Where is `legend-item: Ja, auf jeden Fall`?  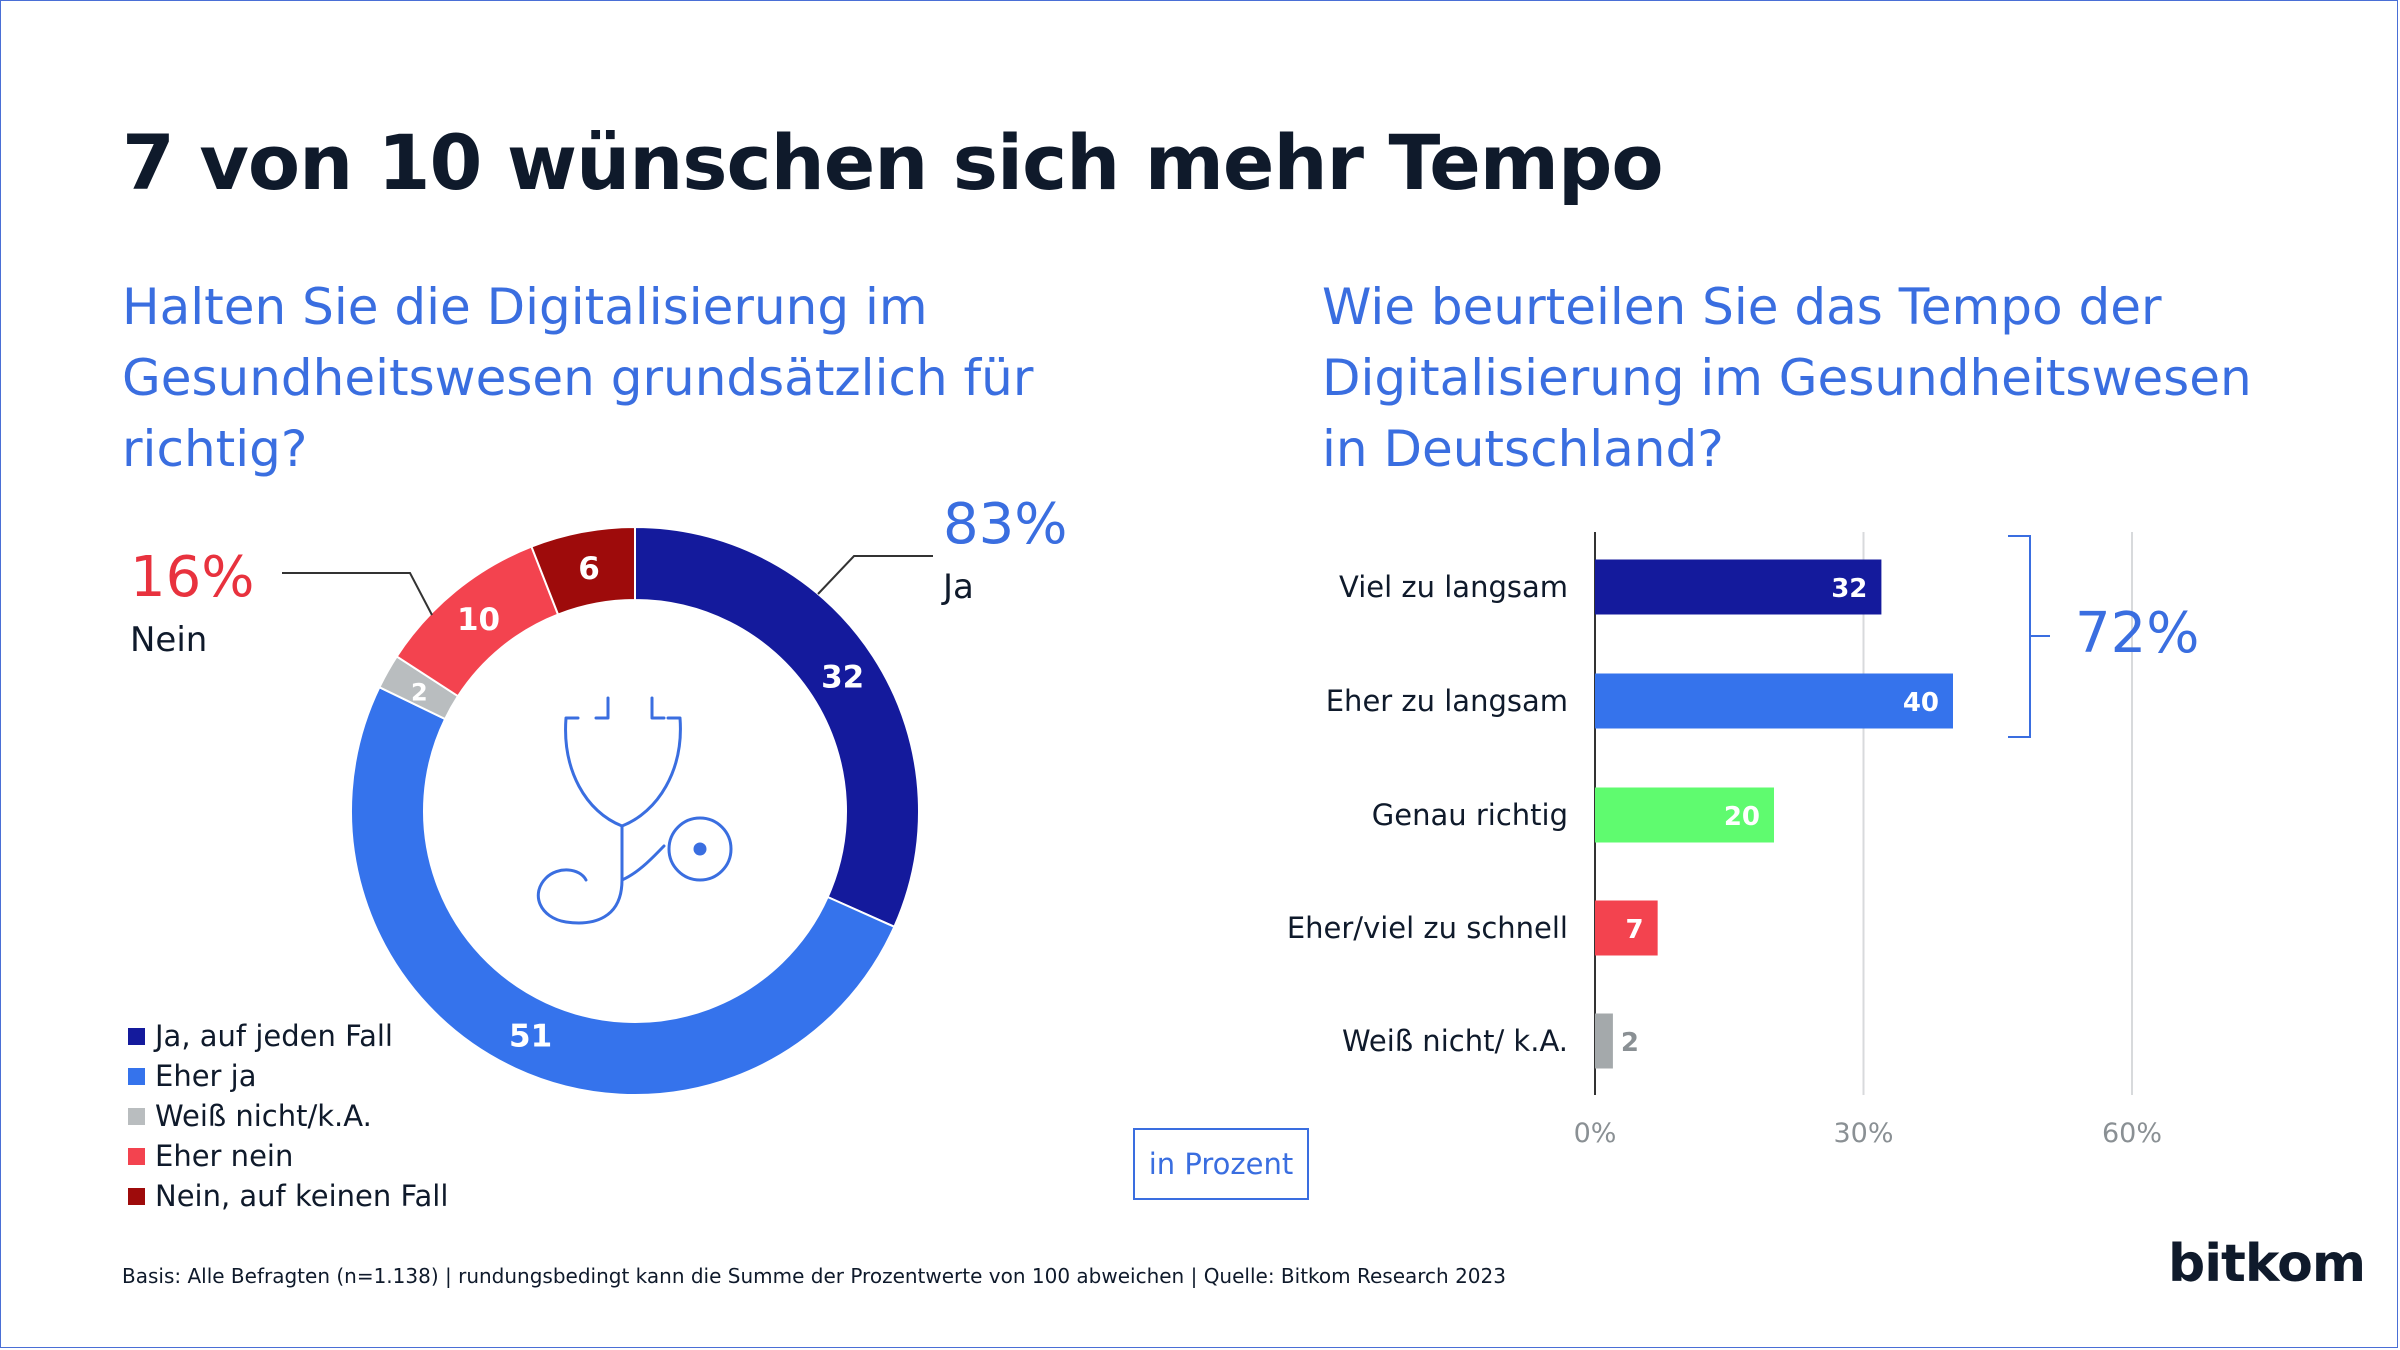 legend-item: Ja, auf jeden Fall is located at coordinates (288, 1036).